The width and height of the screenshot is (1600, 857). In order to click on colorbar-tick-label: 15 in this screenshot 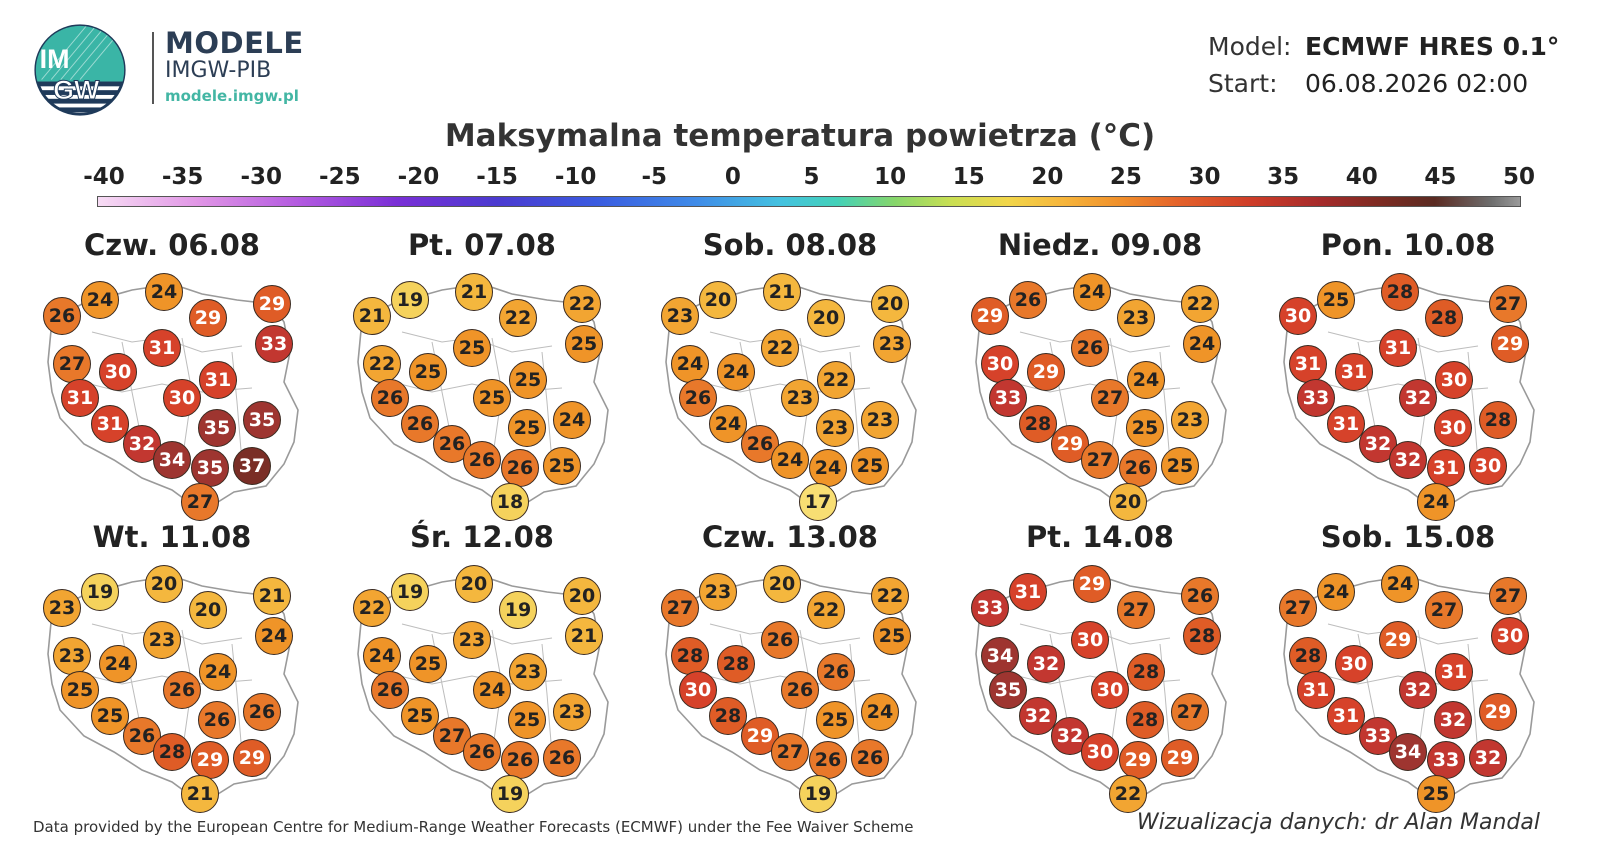, I will do `click(968, 177)`.